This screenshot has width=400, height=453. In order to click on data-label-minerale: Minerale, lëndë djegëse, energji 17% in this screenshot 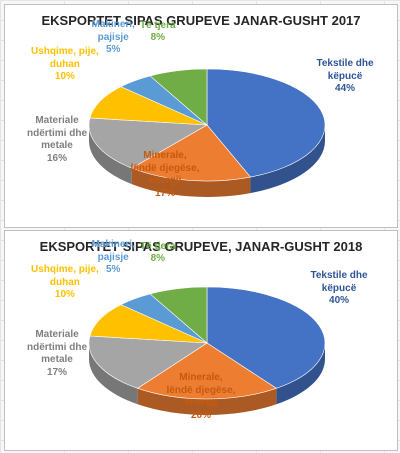, I will do `click(165, 175)`.